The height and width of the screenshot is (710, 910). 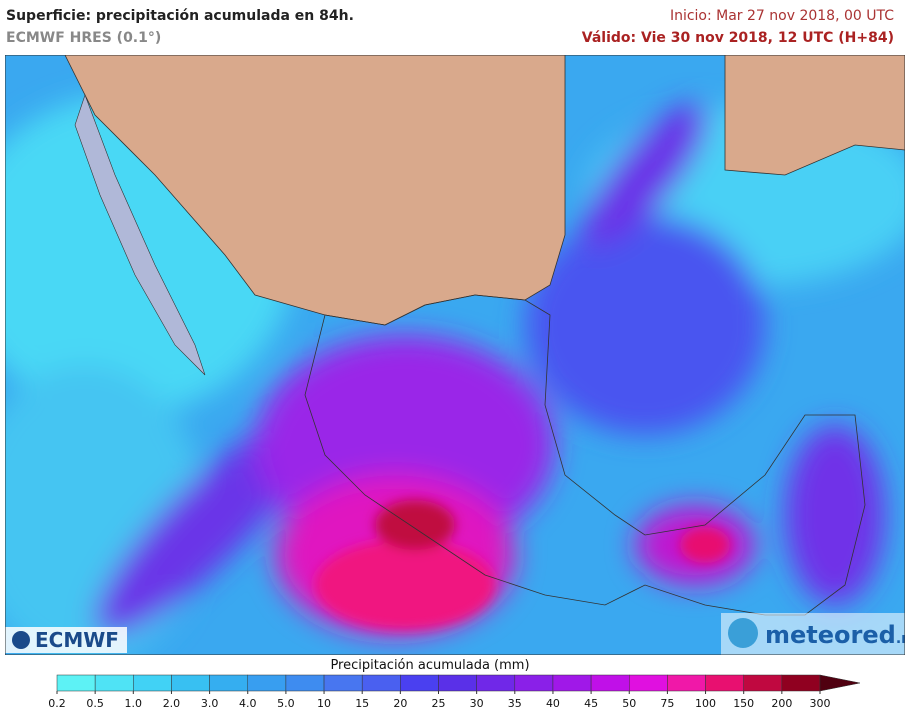 I want to click on tick-label: 25, so click(x=439, y=703).